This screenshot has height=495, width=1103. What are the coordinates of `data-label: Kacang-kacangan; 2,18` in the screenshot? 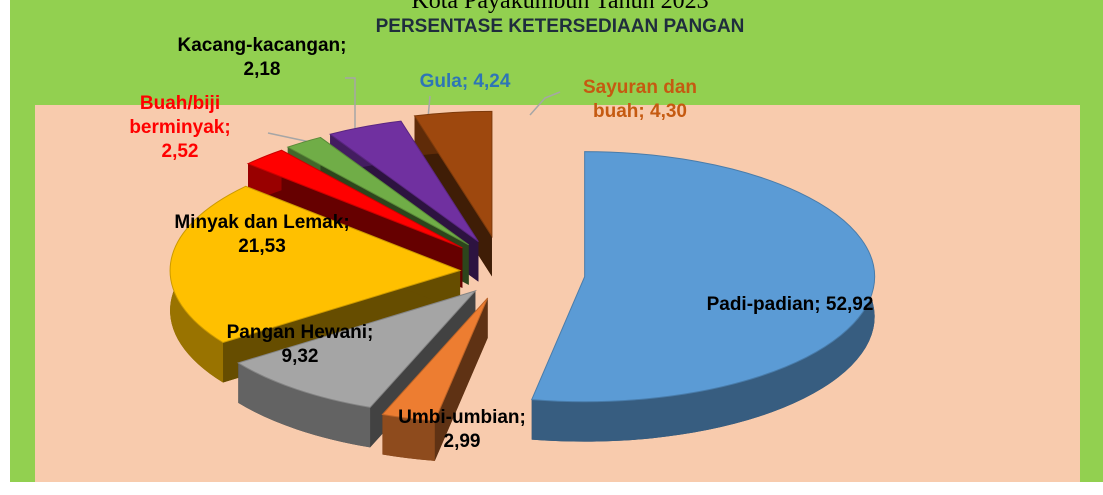 It's located at (262, 58).